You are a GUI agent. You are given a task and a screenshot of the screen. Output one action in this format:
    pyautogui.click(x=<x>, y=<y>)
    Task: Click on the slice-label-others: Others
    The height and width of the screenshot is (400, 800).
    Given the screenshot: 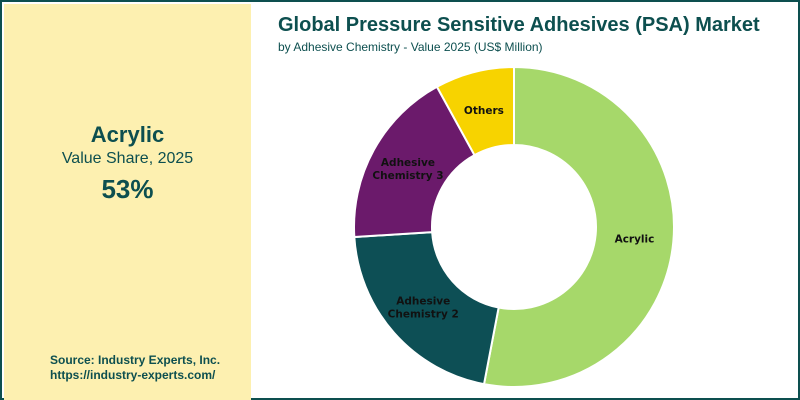 What is the action you would take?
    pyautogui.click(x=484, y=111)
    